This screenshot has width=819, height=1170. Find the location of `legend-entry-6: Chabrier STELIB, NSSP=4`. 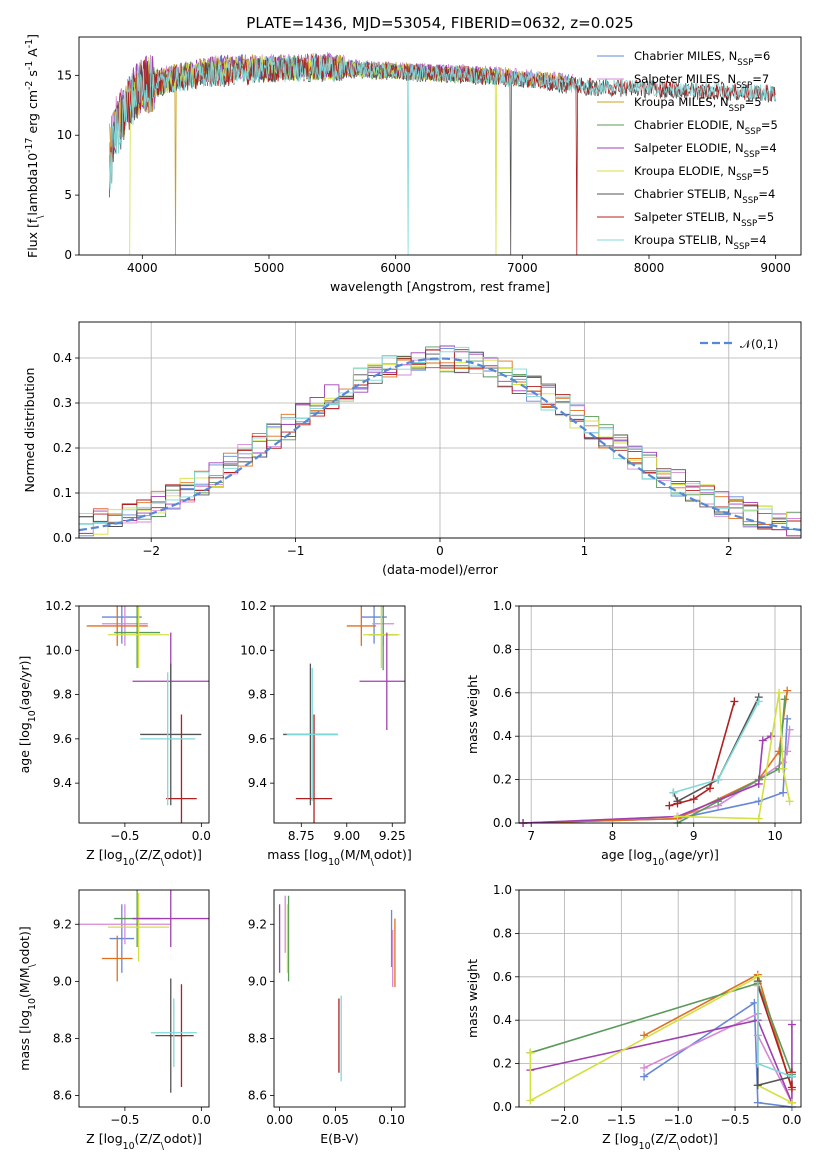

legend-entry-6: Chabrier STELIB, NSSP=4 is located at coordinates (704, 196).